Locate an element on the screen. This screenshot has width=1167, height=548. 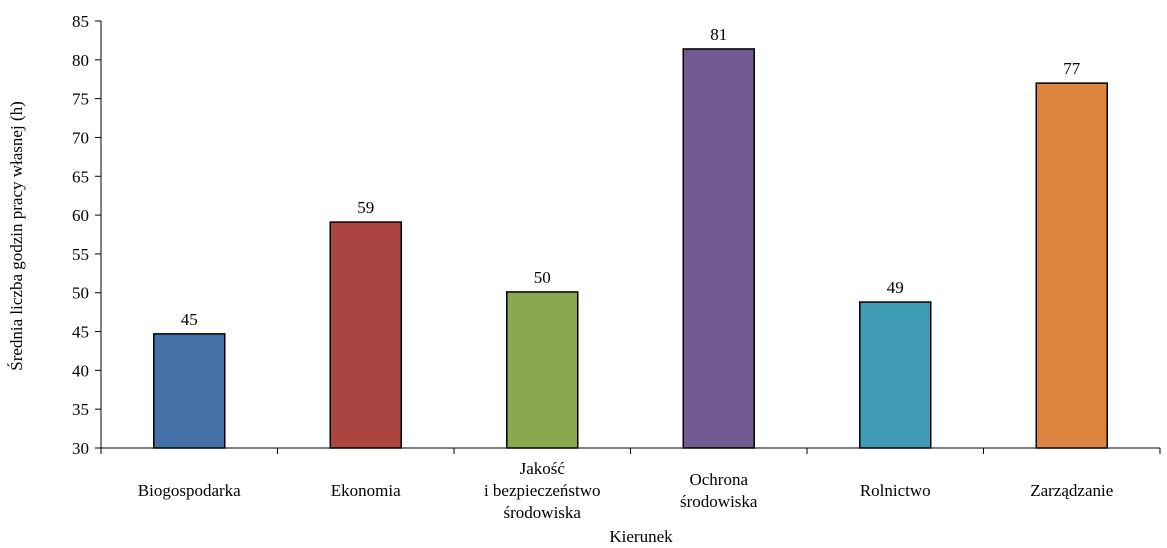
category-label: Zarządzanie is located at coordinates (1071, 490).